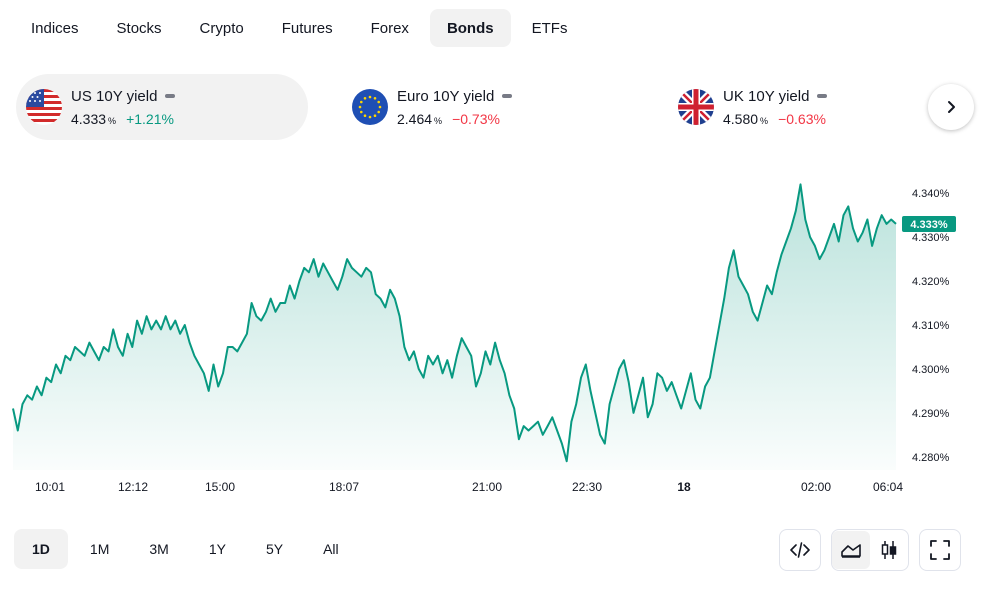 The height and width of the screenshot is (594, 987). What do you see at coordinates (159, 549) in the screenshot?
I see `range-3m: 3M` at bounding box center [159, 549].